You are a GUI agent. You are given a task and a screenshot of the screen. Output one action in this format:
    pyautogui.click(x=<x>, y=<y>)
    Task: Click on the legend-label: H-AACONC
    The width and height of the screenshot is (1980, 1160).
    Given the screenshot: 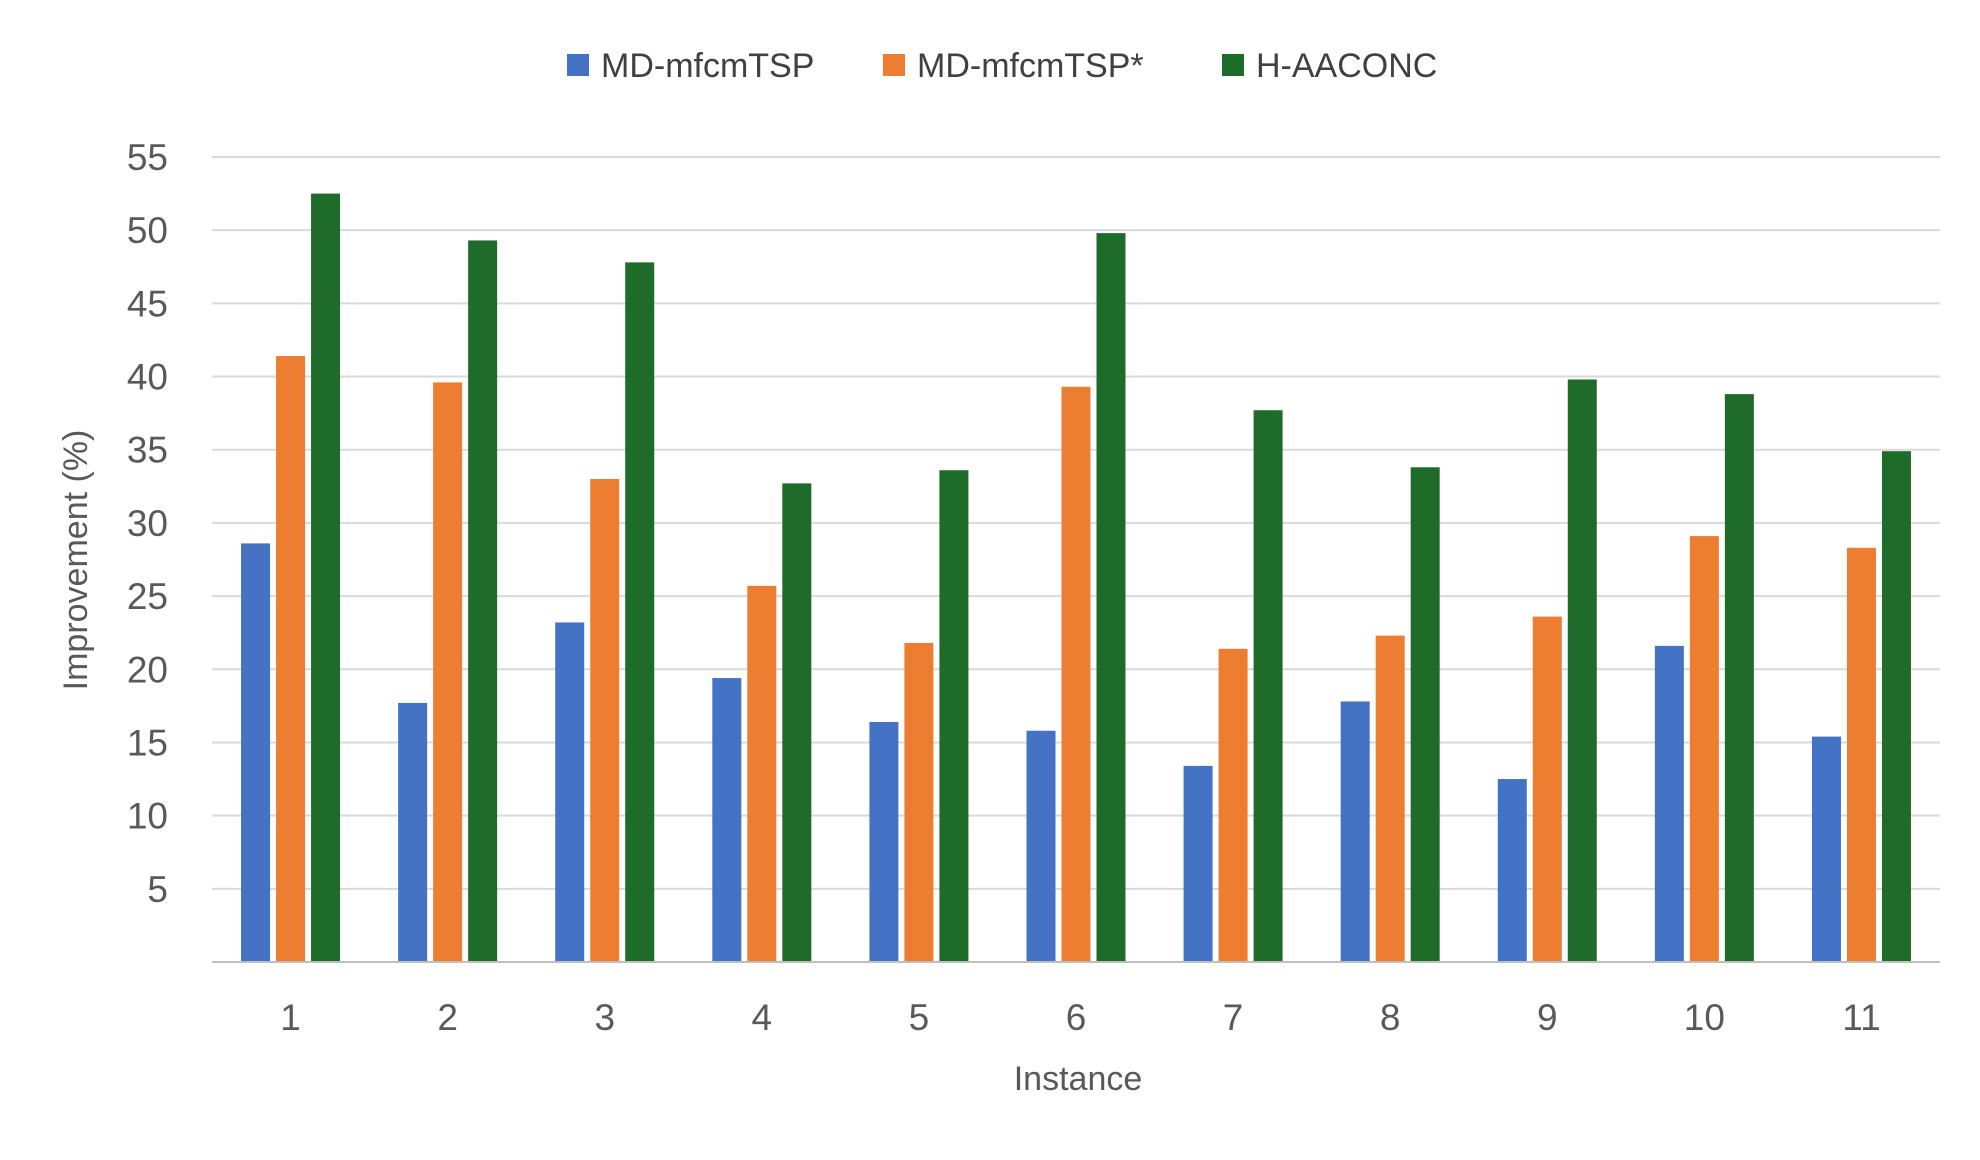 What is the action you would take?
    pyautogui.click(x=1346, y=66)
    